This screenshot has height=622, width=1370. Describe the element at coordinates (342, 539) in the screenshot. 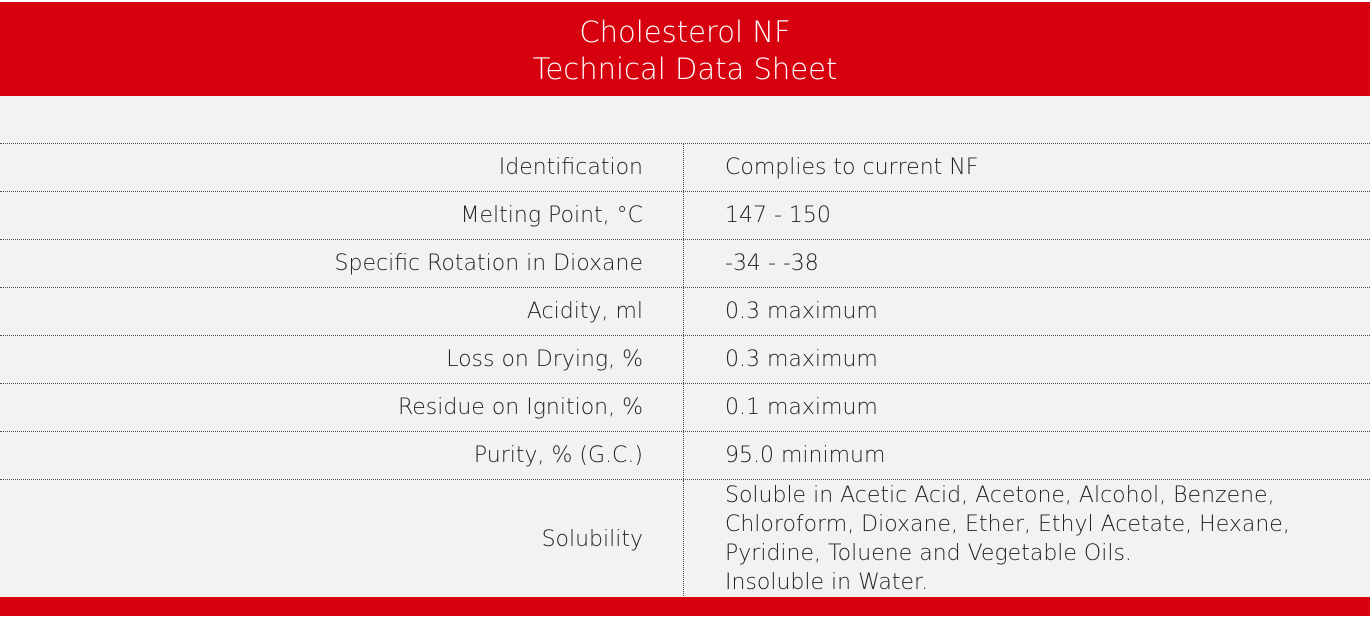

I see `spec-label: Solubility` at that location.